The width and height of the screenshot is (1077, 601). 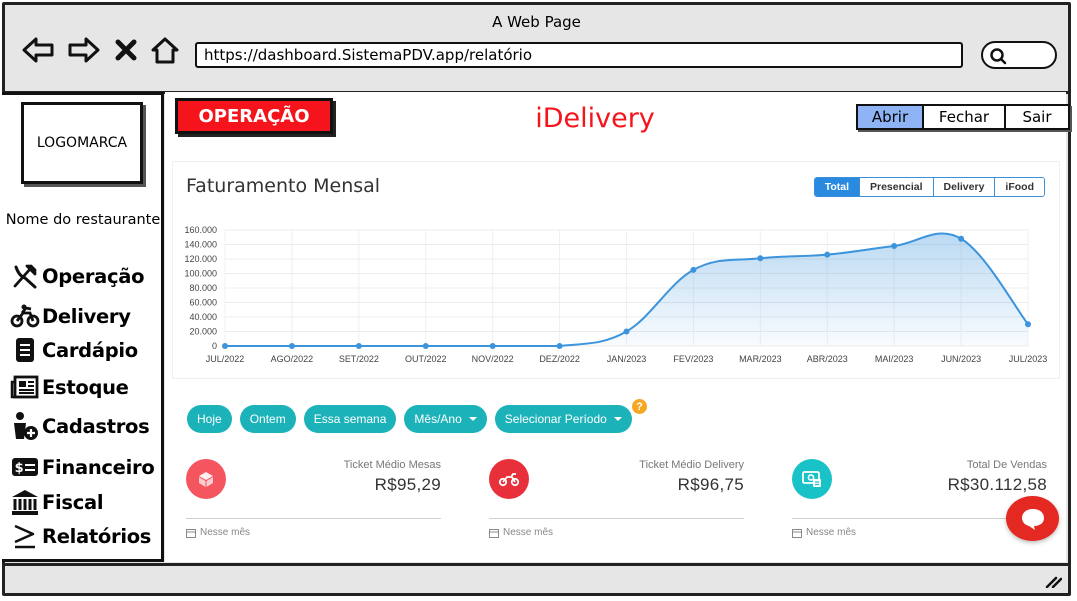 What do you see at coordinates (350, 419) in the screenshot?
I see `filter-this-week: Essa semana` at bounding box center [350, 419].